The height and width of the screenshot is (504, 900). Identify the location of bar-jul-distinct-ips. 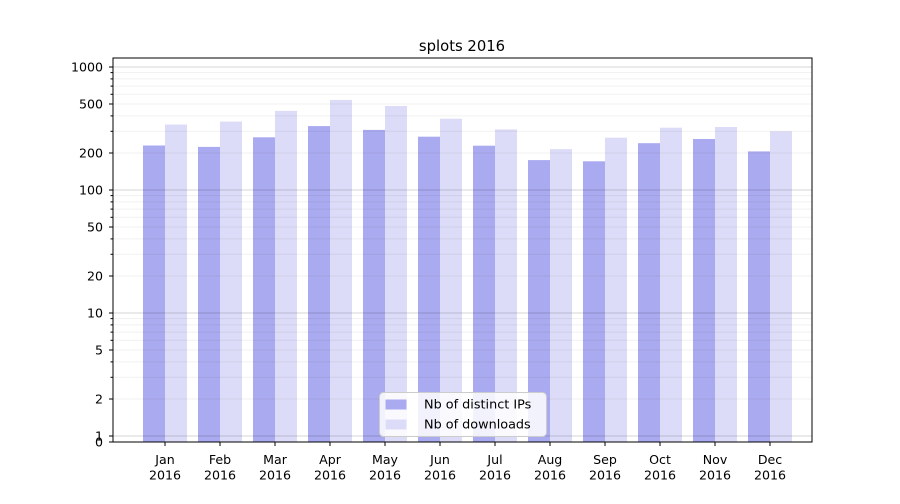
(484, 293).